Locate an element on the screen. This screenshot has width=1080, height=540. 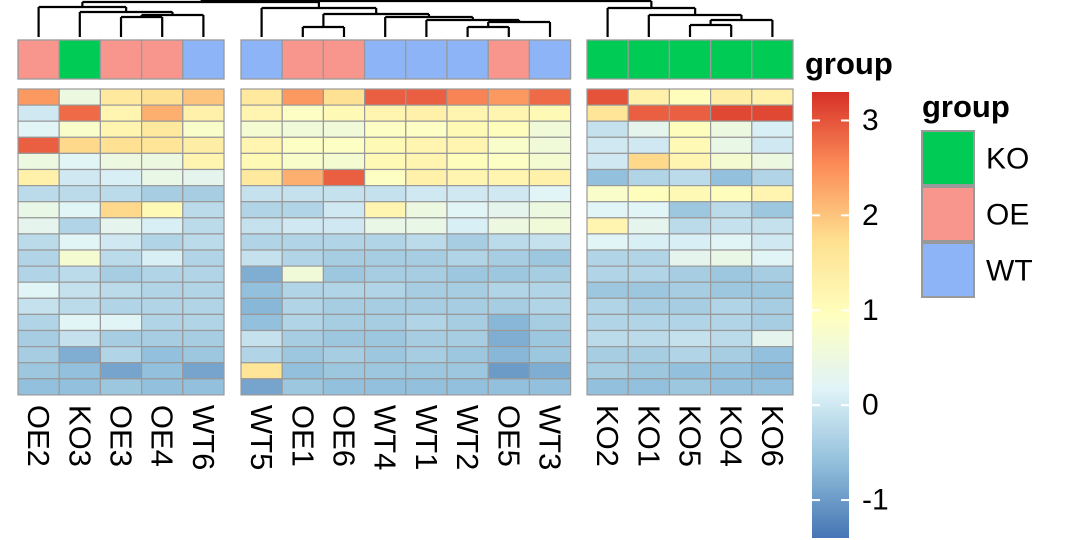
annotation-cell-WT2 is located at coordinates (467, 59).